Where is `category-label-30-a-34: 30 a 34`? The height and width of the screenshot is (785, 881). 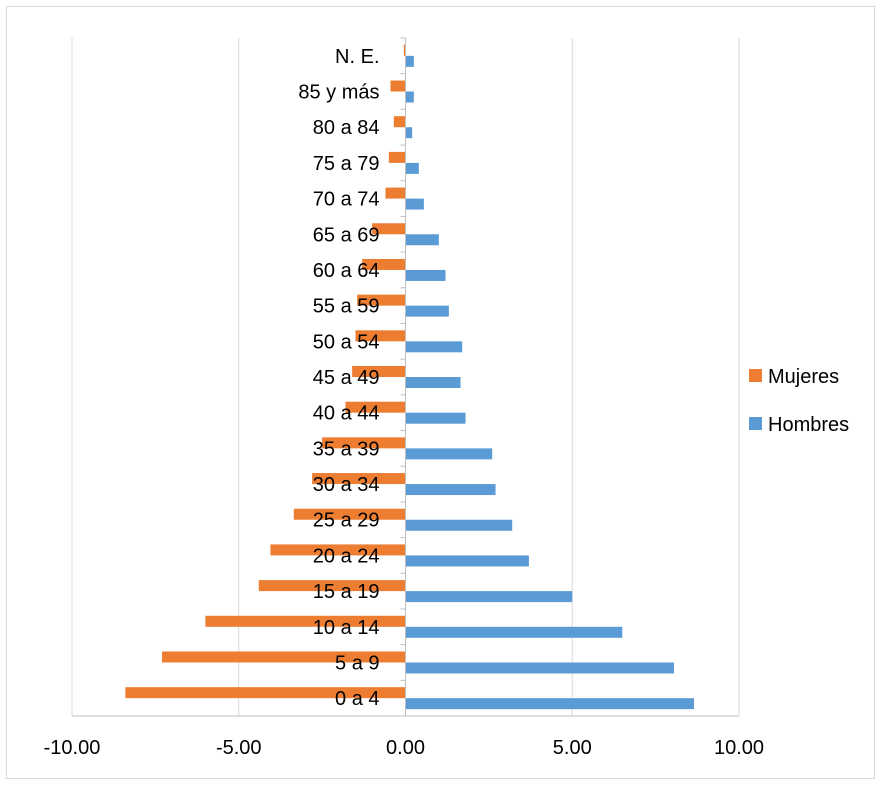
category-label-30-a-34: 30 a 34 is located at coordinates (346, 485).